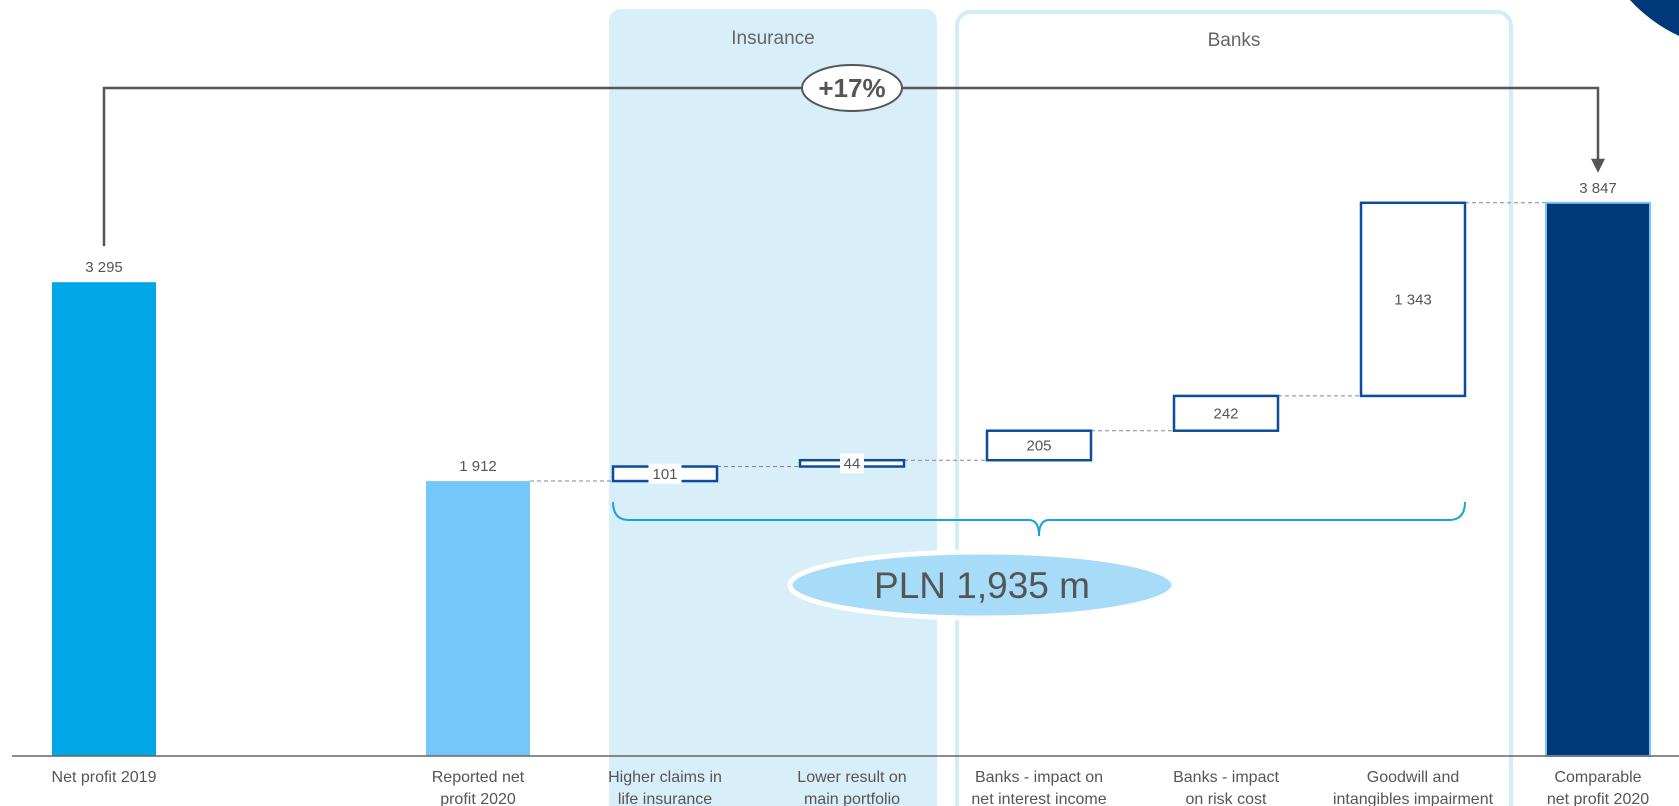 Image resolution: width=1679 pixels, height=806 pixels. I want to click on bar-value-label: 101, so click(664, 474).